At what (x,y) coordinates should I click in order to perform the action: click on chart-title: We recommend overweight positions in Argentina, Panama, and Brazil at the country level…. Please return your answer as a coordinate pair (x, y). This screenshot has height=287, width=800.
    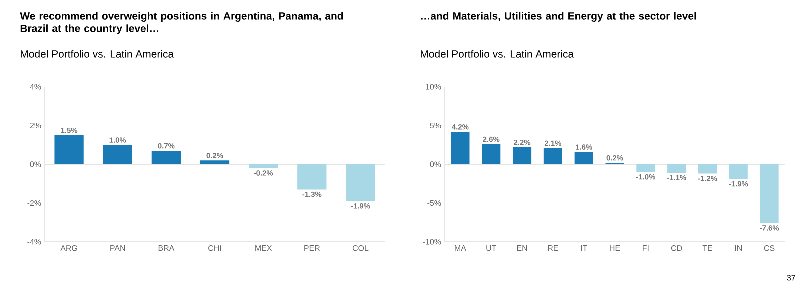
    Looking at the image, I should click on (182, 23).